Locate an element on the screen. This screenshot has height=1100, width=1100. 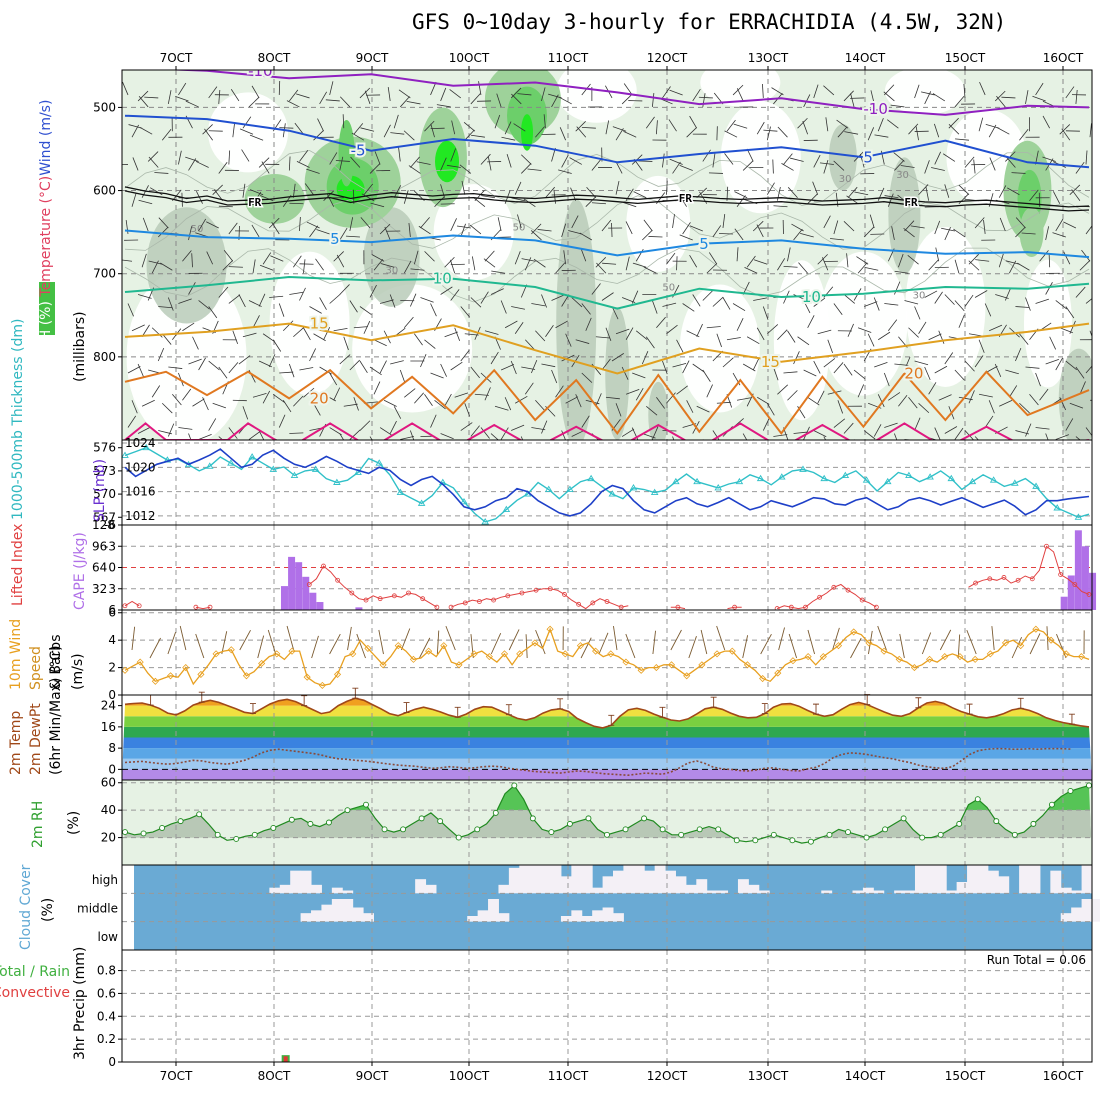
precip-tick-0: 0 is located at coordinates (112, 1062).